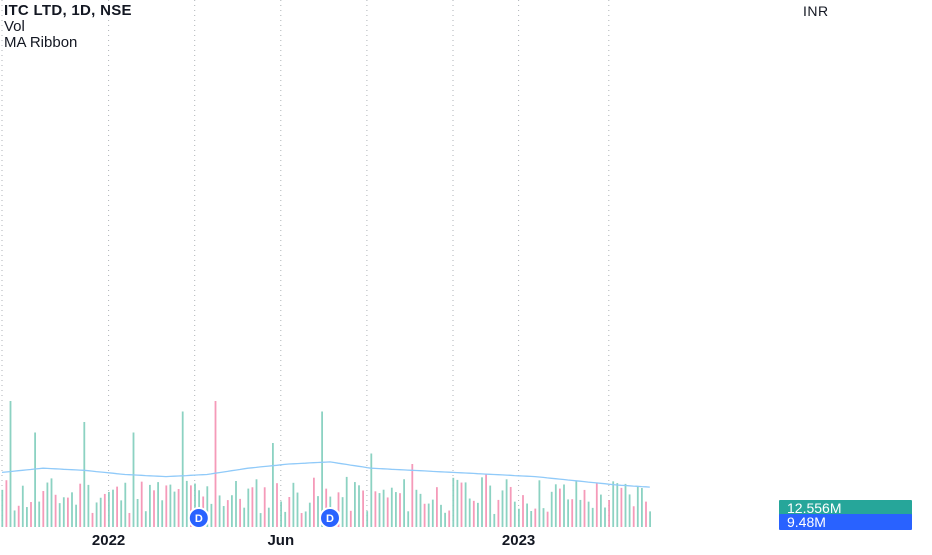  What do you see at coordinates (41, 42) in the screenshot?
I see `indicator-ma-ribbon: MA Ribbon` at bounding box center [41, 42].